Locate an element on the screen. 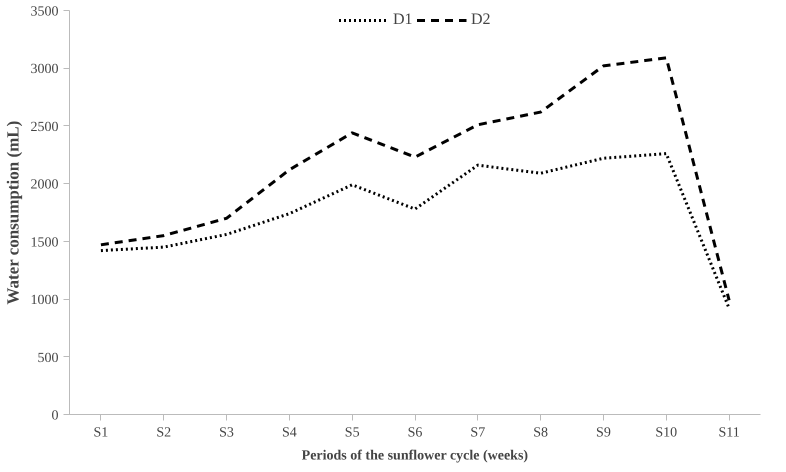 Image resolution: width=786 pixels, height=472 pixels. x-tick-label: S11 is located at coordinates (729, 433).